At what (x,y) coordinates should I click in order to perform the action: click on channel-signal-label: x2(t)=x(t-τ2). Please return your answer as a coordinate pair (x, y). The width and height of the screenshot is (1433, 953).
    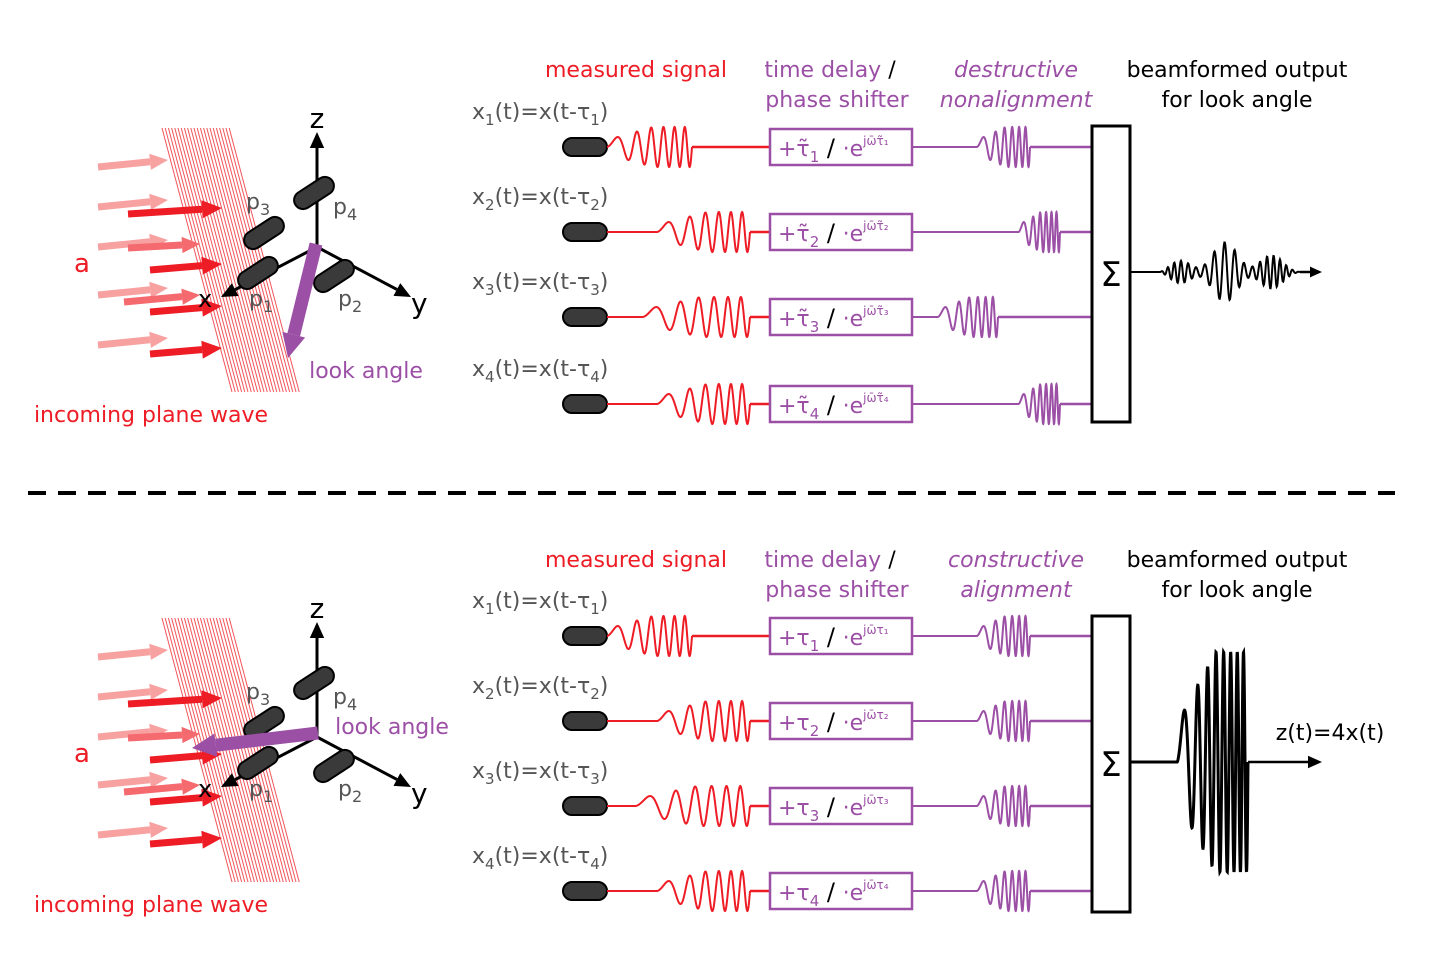
    Looking at the image, I should click on (540, 688).